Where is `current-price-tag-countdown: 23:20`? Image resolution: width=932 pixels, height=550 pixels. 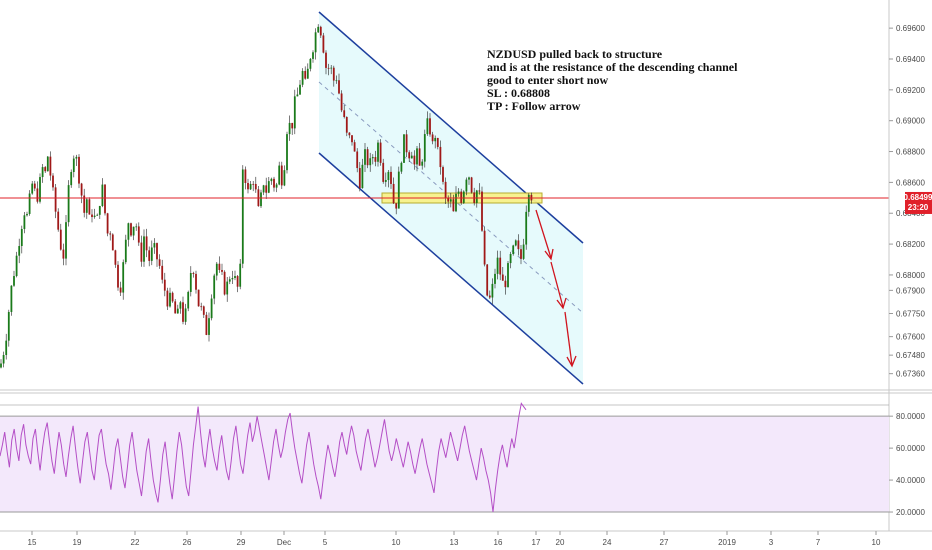 current-price-tag-countdown: 23:20 is located at coordinates (918, 207).